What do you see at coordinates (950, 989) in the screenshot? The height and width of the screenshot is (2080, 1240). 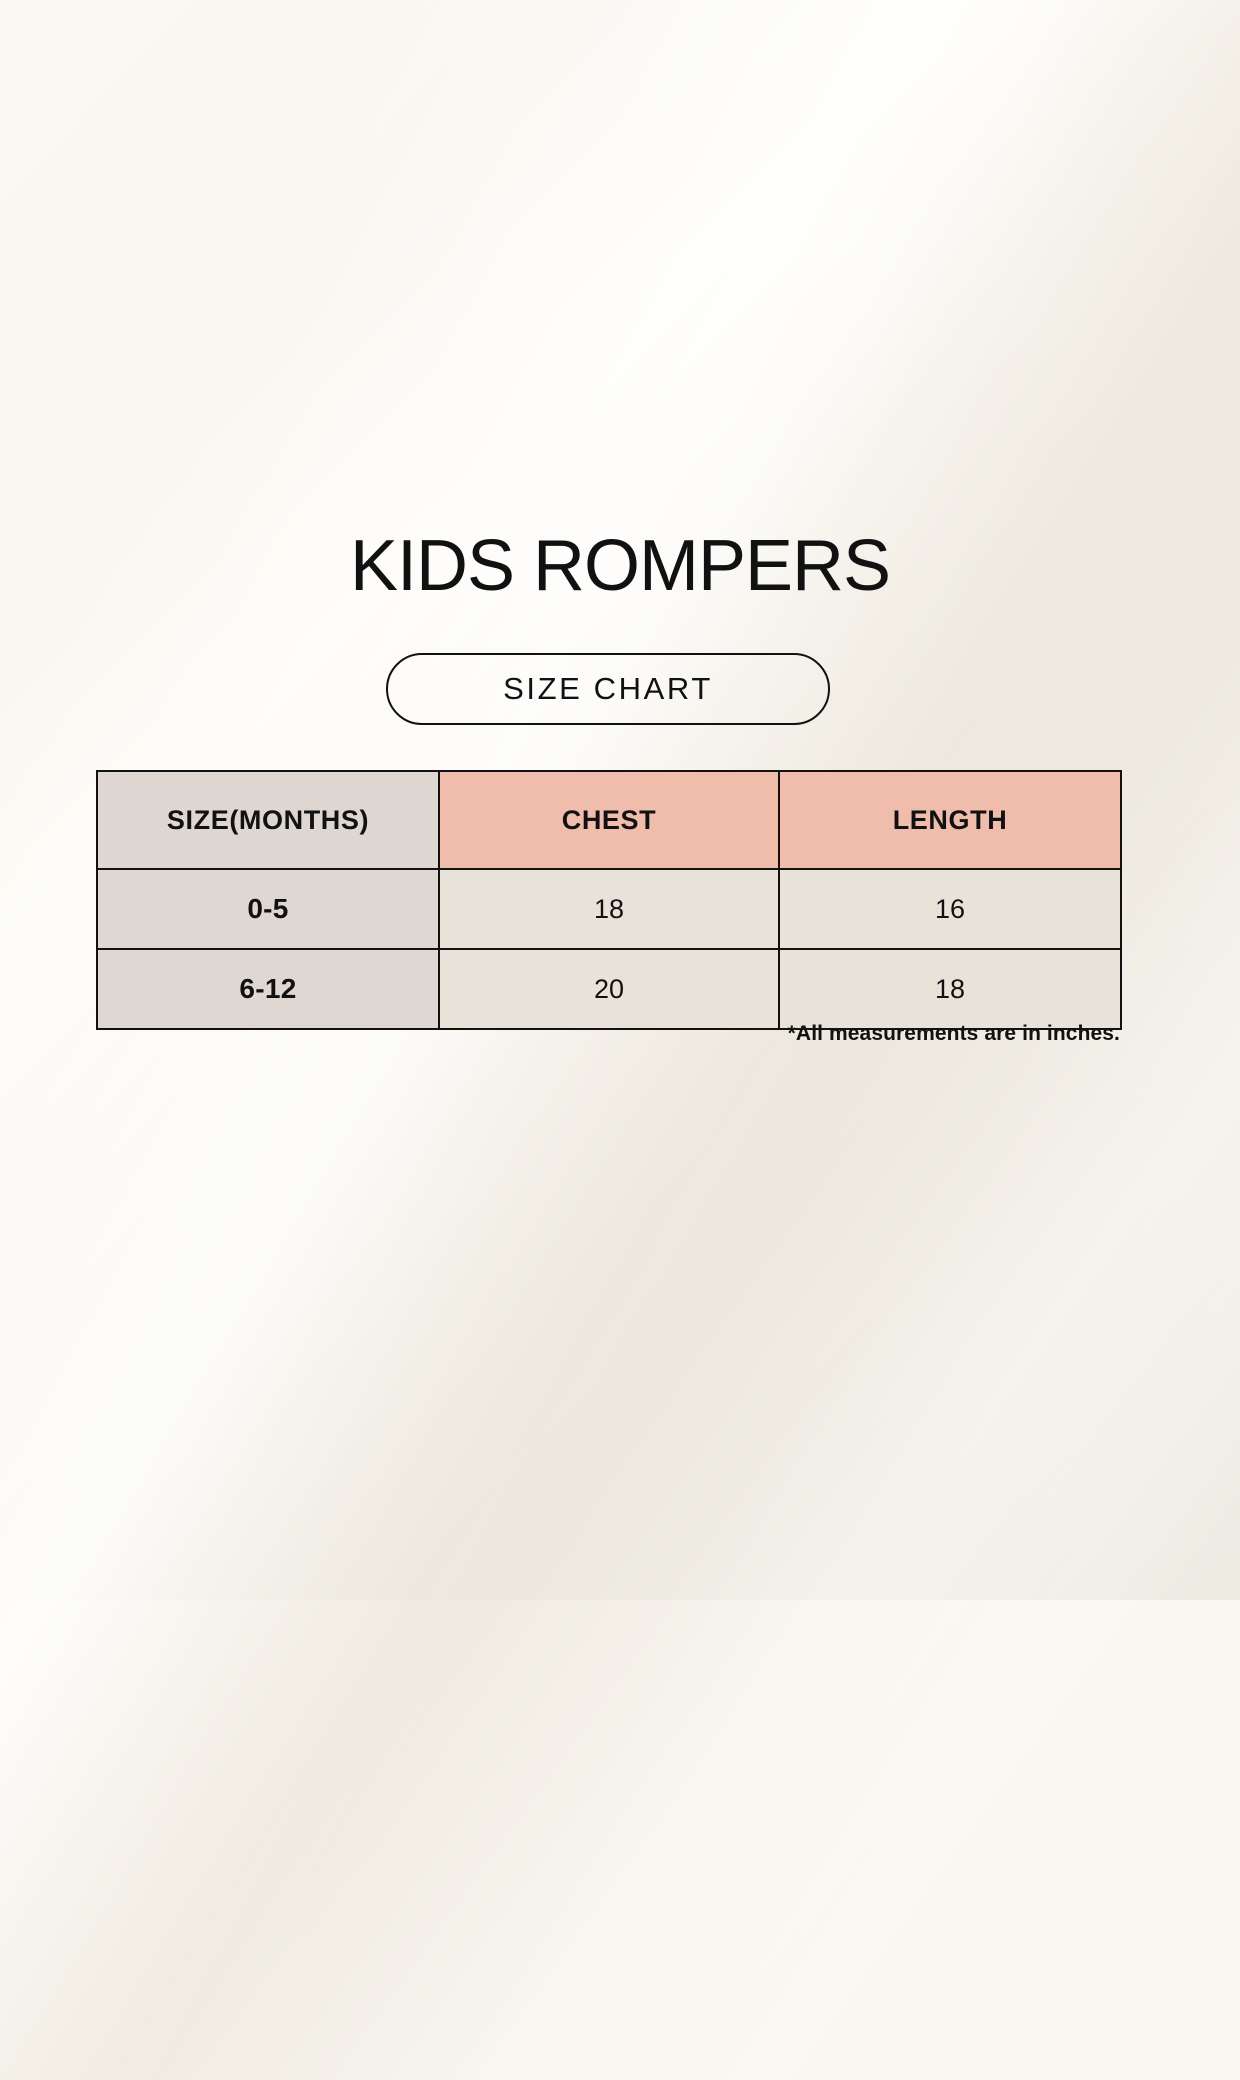 I see `cell-length: 18` at bounding box center [950, 989].